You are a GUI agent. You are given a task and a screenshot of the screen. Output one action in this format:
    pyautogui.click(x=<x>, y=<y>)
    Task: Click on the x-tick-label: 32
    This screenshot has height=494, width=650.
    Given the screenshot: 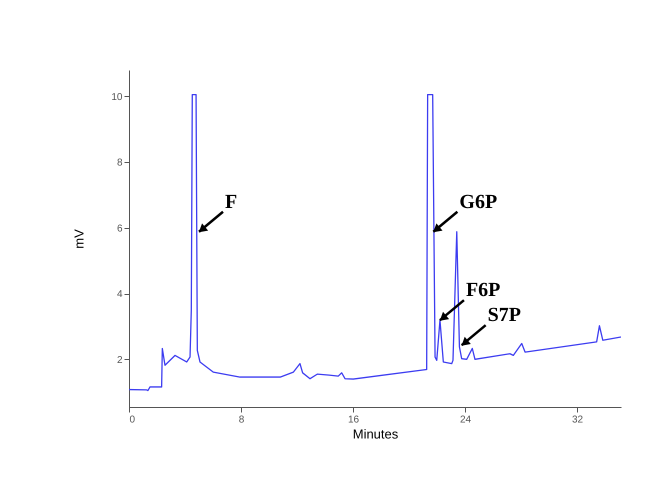 What is the action you would take?
    pyautogui.click(x=578, y=420)
    